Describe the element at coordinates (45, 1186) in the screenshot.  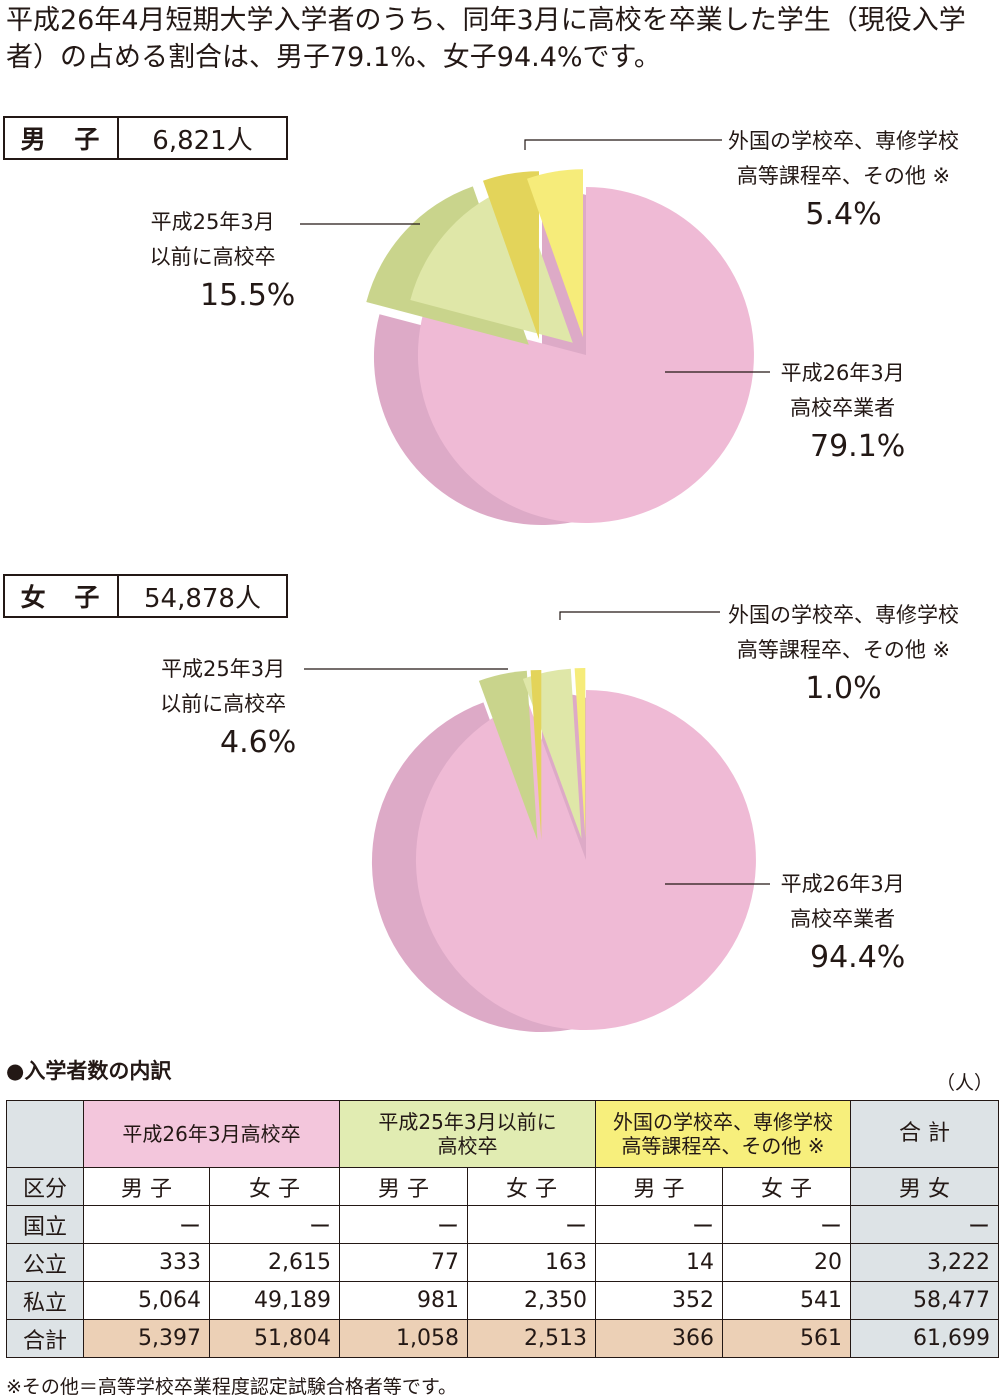
I see `table-subheader-cell: 区分` at that location.